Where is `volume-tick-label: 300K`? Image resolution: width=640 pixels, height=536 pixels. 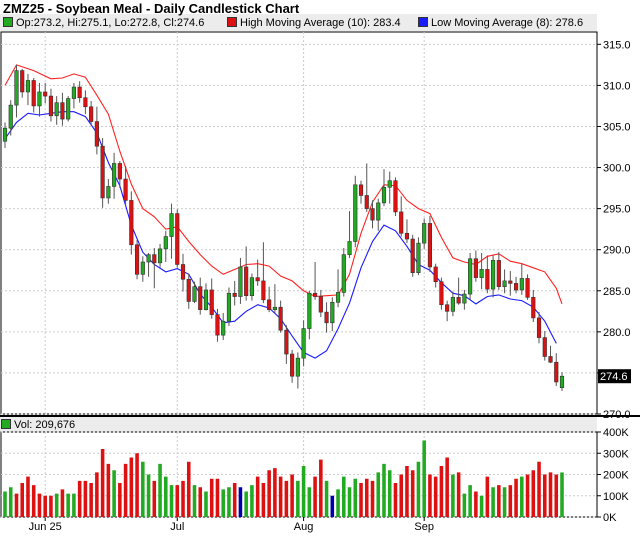 volume-tick-label: 300K is located at coordinates (616, 454).